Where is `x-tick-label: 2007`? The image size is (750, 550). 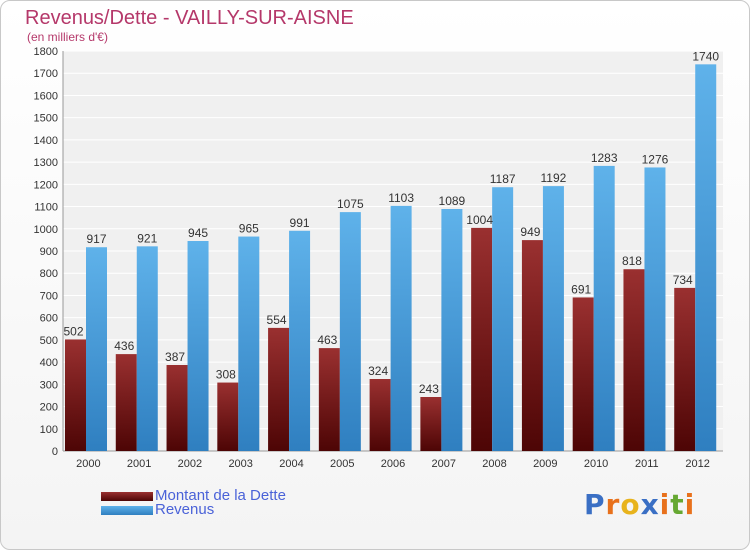
x-tick-label: 2007 is located at coordinates (444, 464).